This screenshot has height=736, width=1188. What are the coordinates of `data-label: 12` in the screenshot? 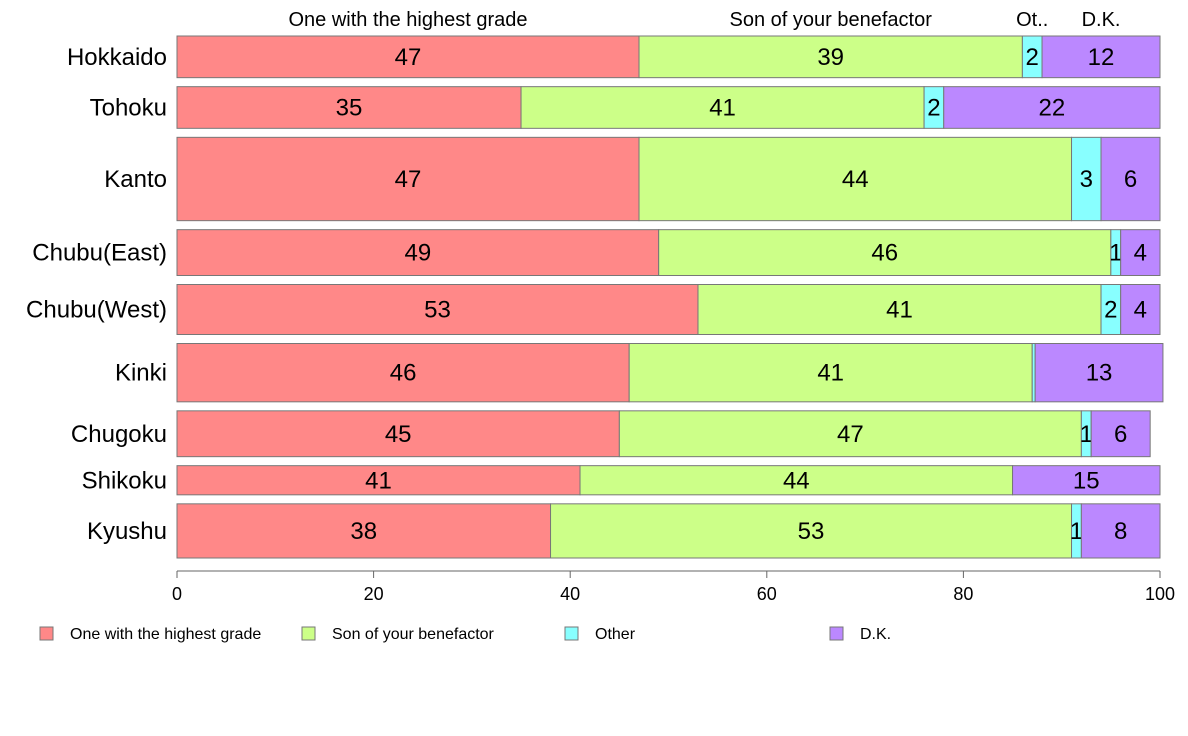 It's located at (1101, 57).